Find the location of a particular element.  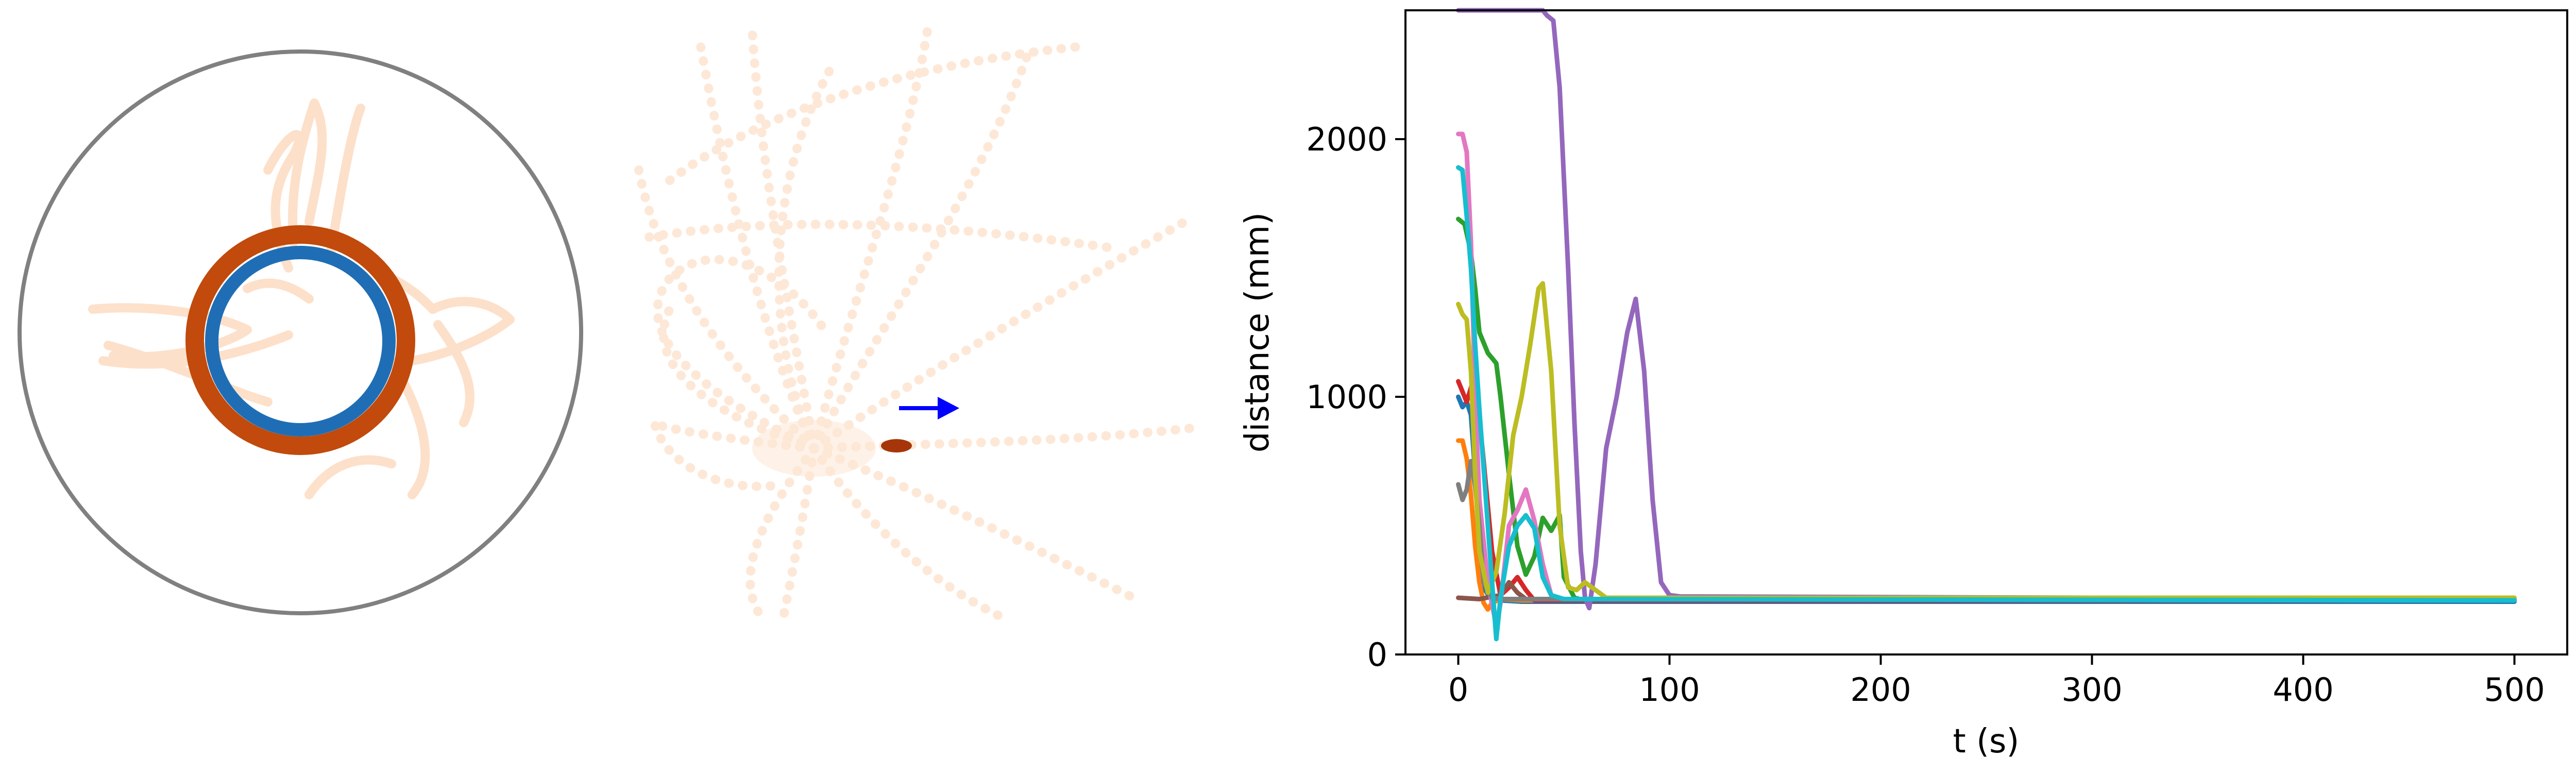

y-tick-label: 2000 is located at coordinates (1346, 139).